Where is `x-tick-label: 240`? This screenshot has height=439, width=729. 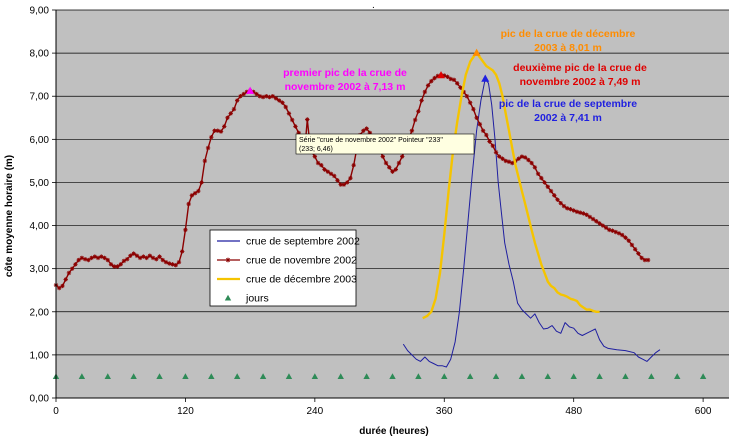
x-tick-label: 240 is located at coordinates (315, 411).